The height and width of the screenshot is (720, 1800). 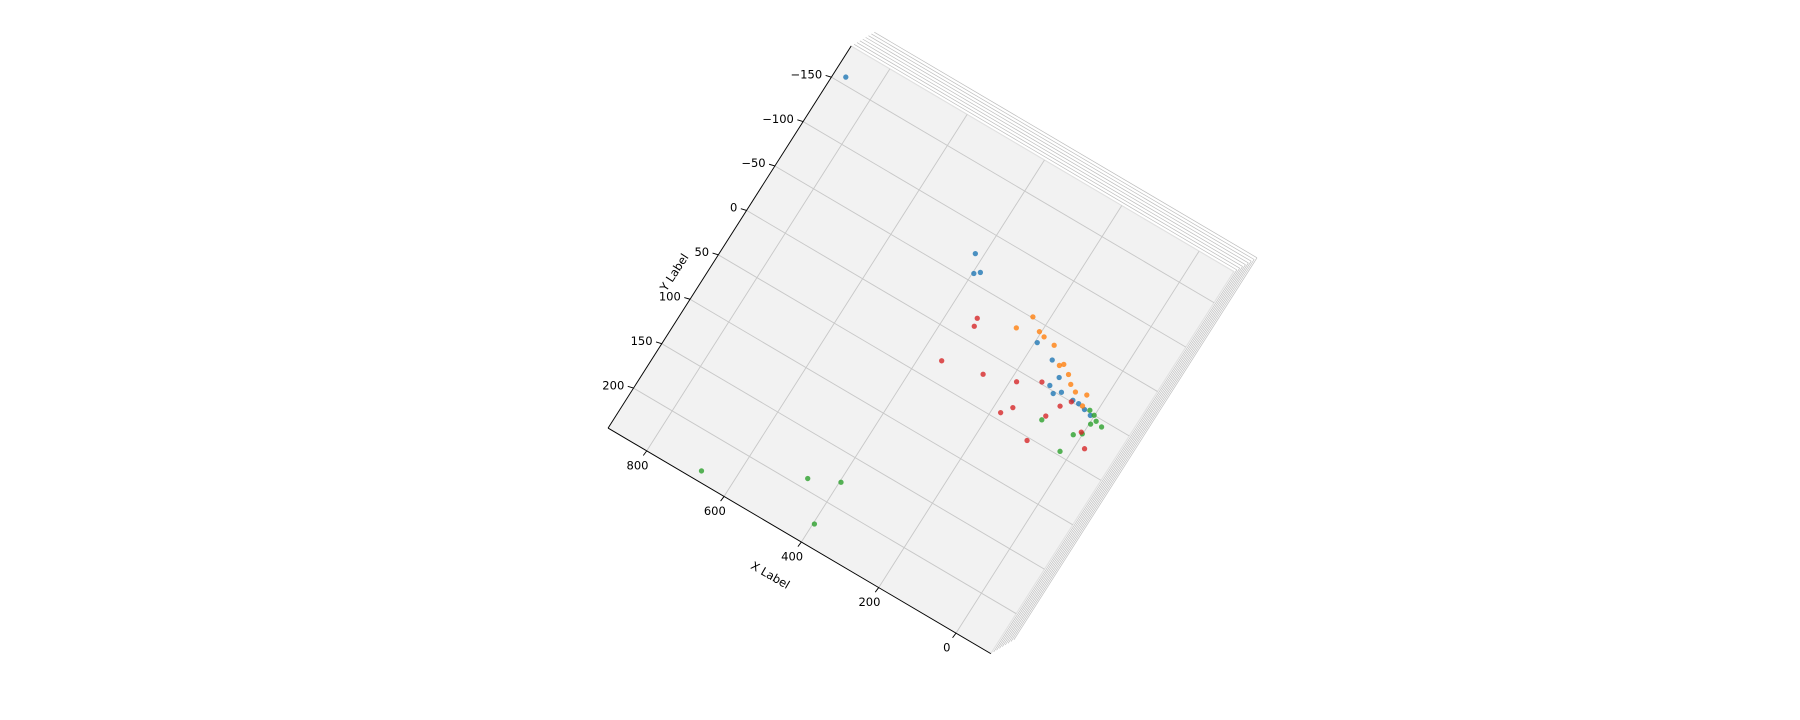 What do you see at coordinates (807, 74) in the screenshot?
I see `y-tick-label: −150` at bounding box center [807, 74].